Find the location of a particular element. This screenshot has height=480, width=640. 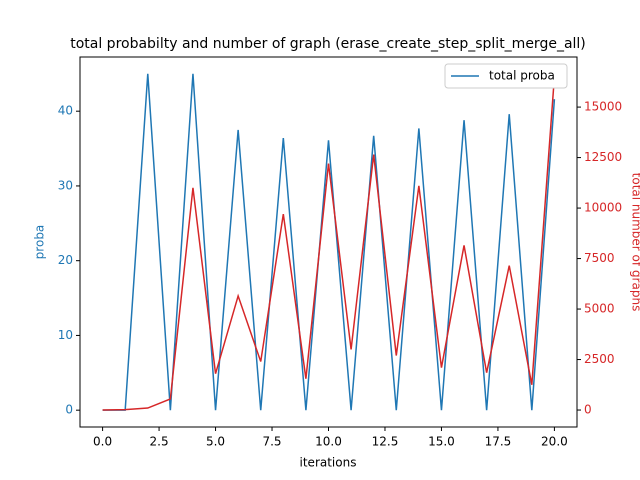

y-axis-label: proba is located at coordinates (40, 242).